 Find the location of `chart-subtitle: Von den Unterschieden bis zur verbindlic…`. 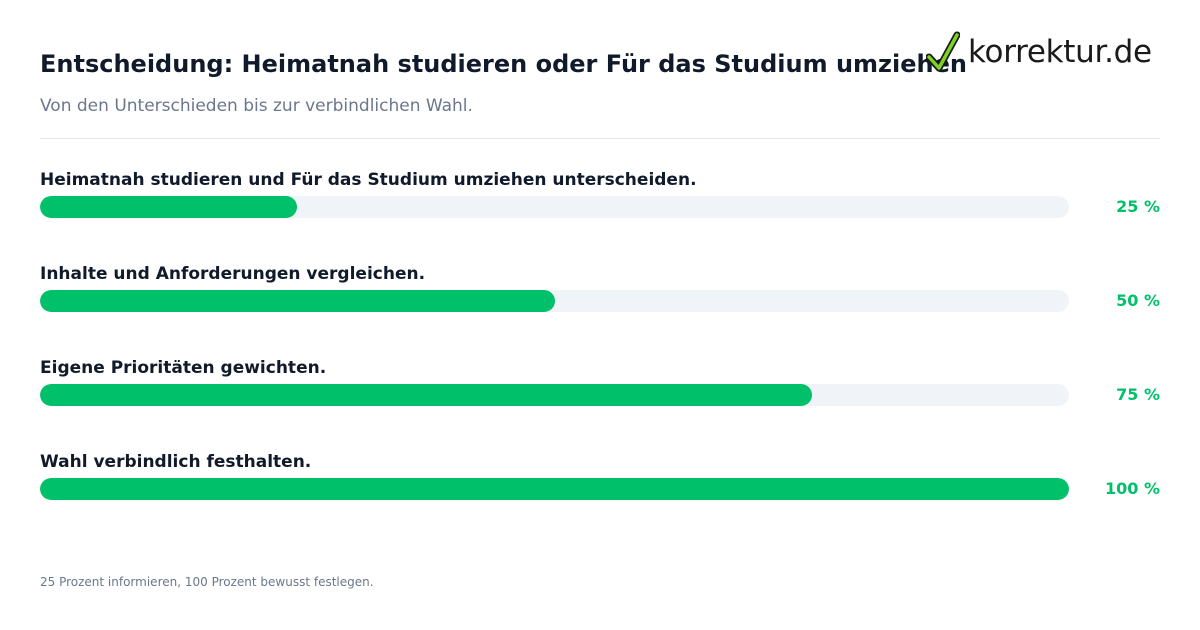

chart-subtitle: Von den Unterschieden bis zur verbindlic… is located at coordinates (256, 106).